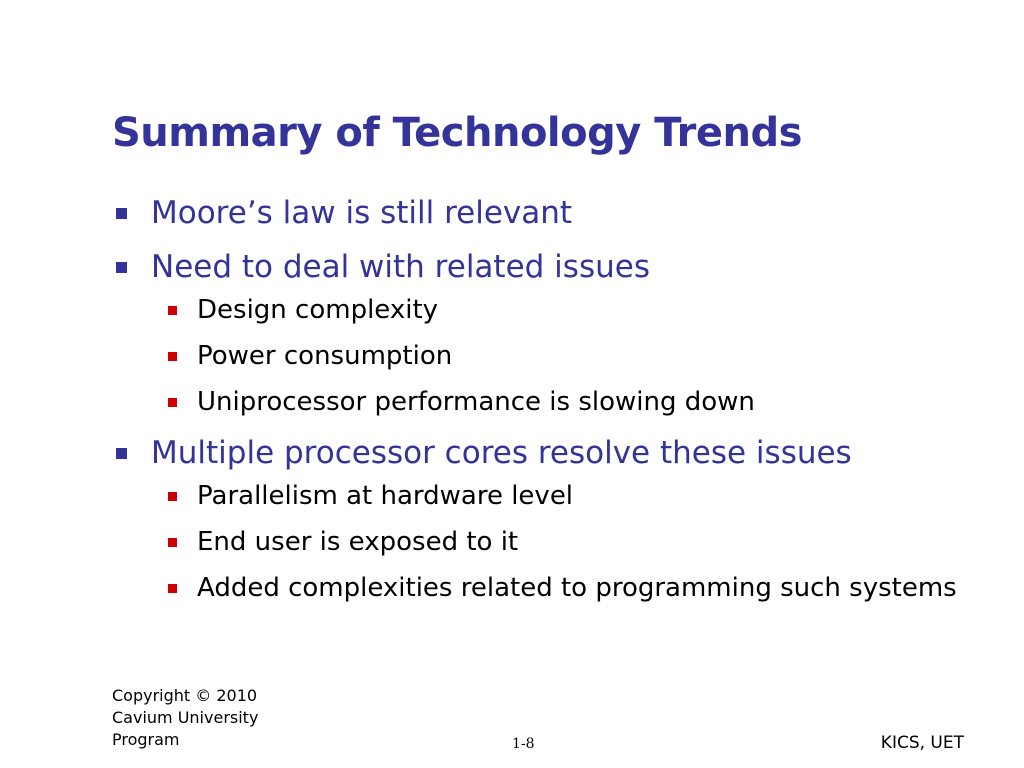 This screenshot has width=1024, height=768. What do you see at coordinates (922, 743) in the screenshot?
I see `footer-org: KICS, UET` at bounding box center [922, 743].